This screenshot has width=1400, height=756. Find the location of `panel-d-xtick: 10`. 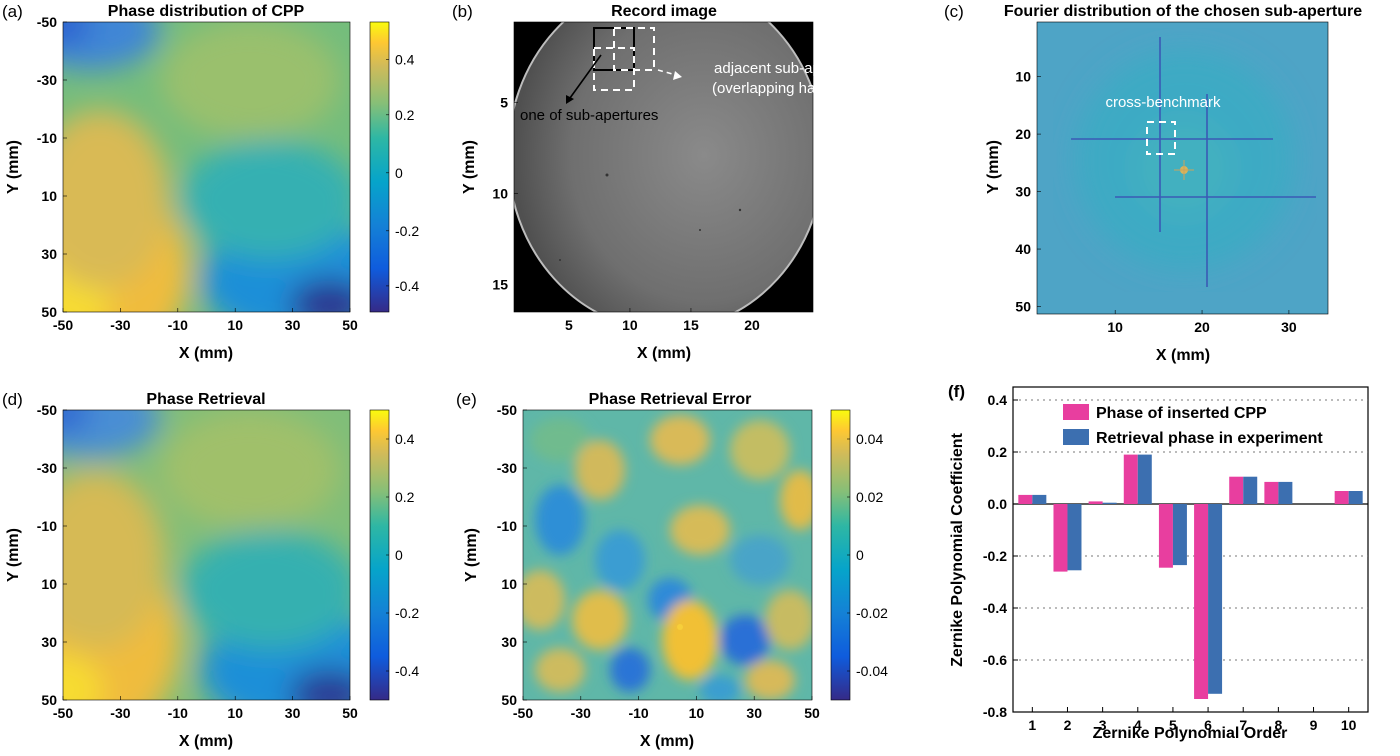

panel-d-xtick: 10 is located at coordinates (235, 713).